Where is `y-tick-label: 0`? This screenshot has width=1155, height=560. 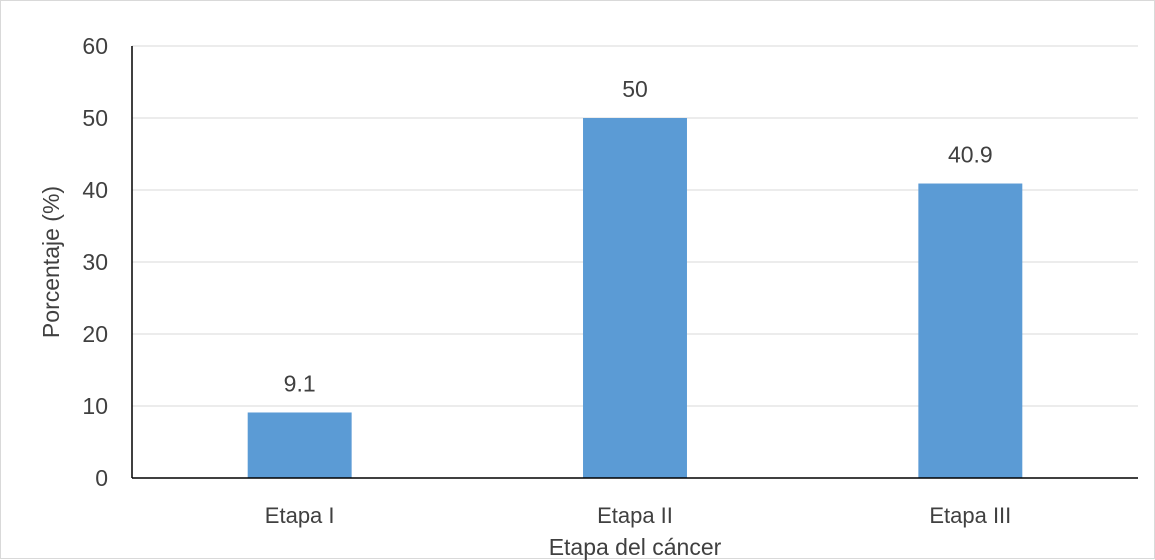
y-tick-label: 0 is located at coordinates (101, 478).